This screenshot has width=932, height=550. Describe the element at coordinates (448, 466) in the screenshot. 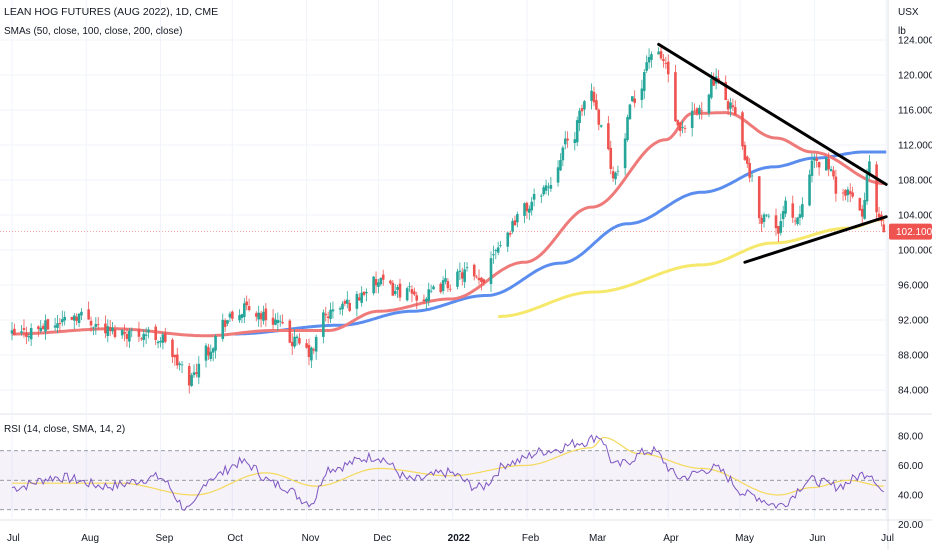

I see `rsi-ma-line` at that location.